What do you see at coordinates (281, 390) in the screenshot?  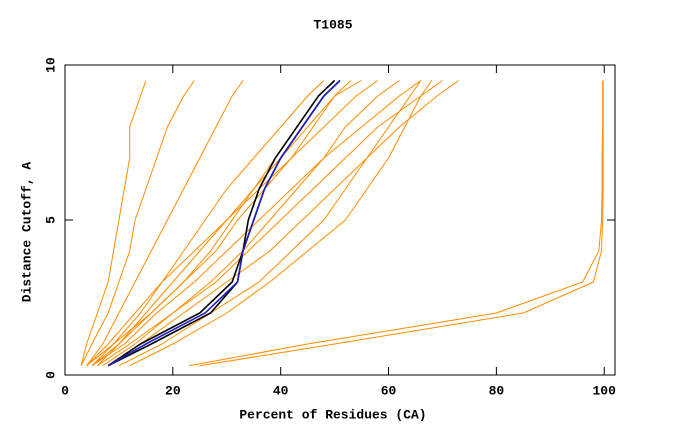 I see `x-tick-label: 40` at bounding box center [281, 390].